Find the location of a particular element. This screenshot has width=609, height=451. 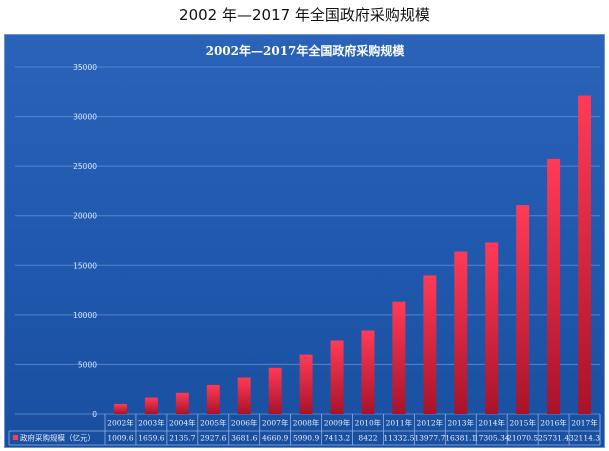

data-label: 32114.3 is located at coordinates (584, 438).